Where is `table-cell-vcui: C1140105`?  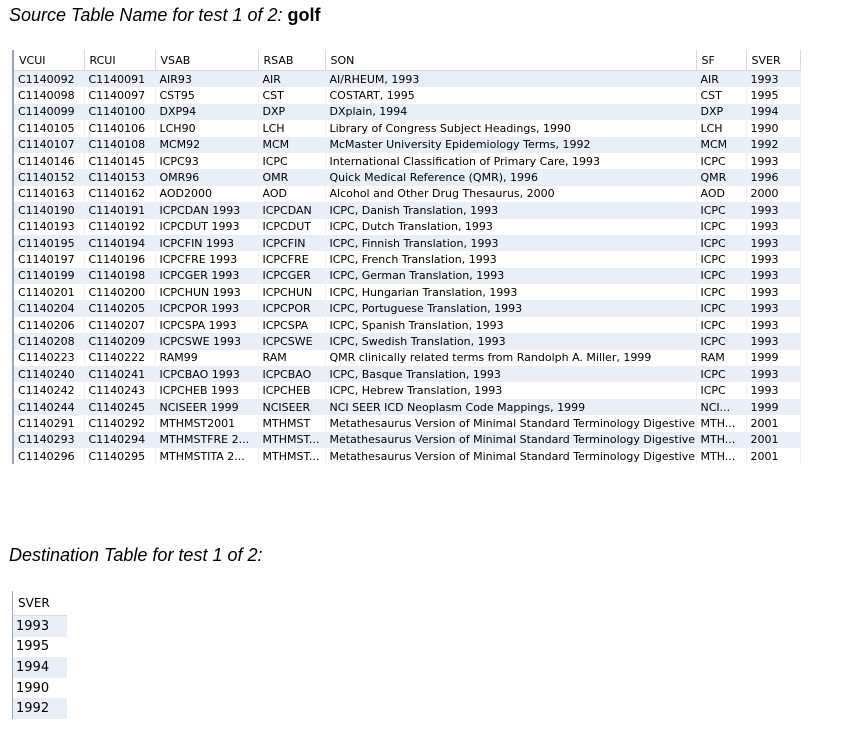
table-cell-vcui: C1140105 is located at coordinates (49, 128).